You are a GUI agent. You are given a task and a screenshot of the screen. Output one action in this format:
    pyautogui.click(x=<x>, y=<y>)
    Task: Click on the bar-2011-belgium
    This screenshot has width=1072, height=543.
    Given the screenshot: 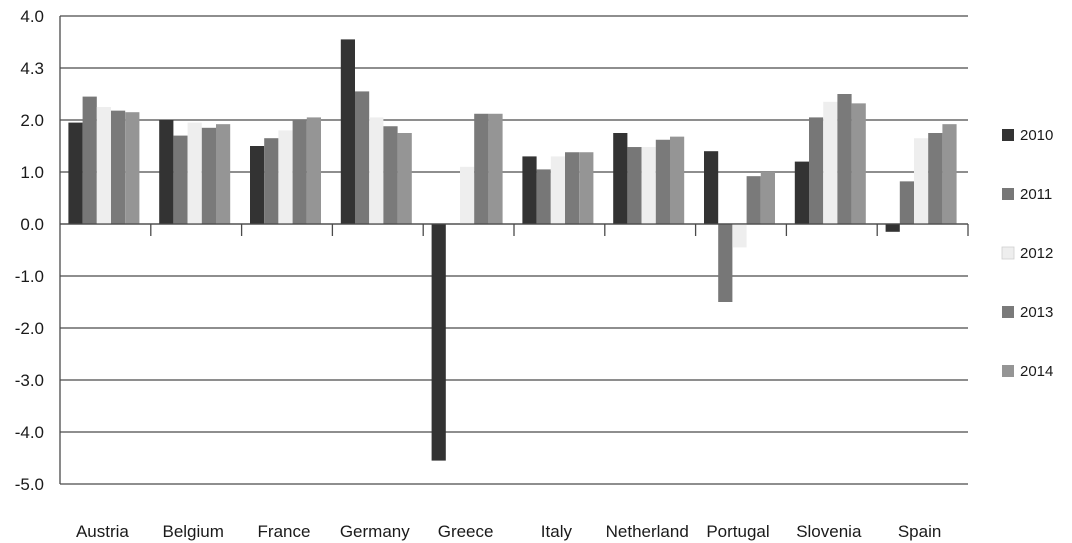 What is the action you would take?
    pyautogui.click(x=180, y=179)
    